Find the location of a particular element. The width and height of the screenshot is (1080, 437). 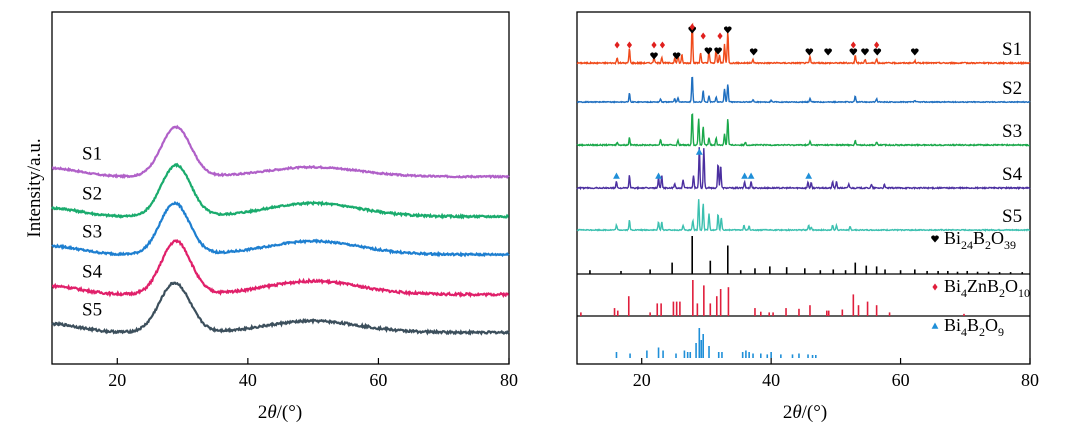

reference-legend-bi4znb2o10: Bi4ZnB2O10 is located at coordinates (987, 288).